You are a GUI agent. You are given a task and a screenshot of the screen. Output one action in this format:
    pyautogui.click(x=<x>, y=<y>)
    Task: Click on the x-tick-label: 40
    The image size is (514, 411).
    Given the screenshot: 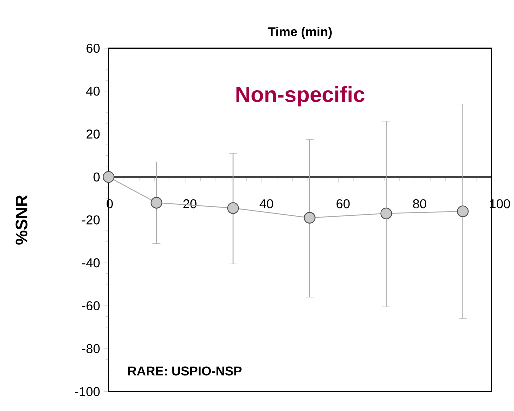 What is the action you would take?
    pyautogui.click(x=267, y=204)
    